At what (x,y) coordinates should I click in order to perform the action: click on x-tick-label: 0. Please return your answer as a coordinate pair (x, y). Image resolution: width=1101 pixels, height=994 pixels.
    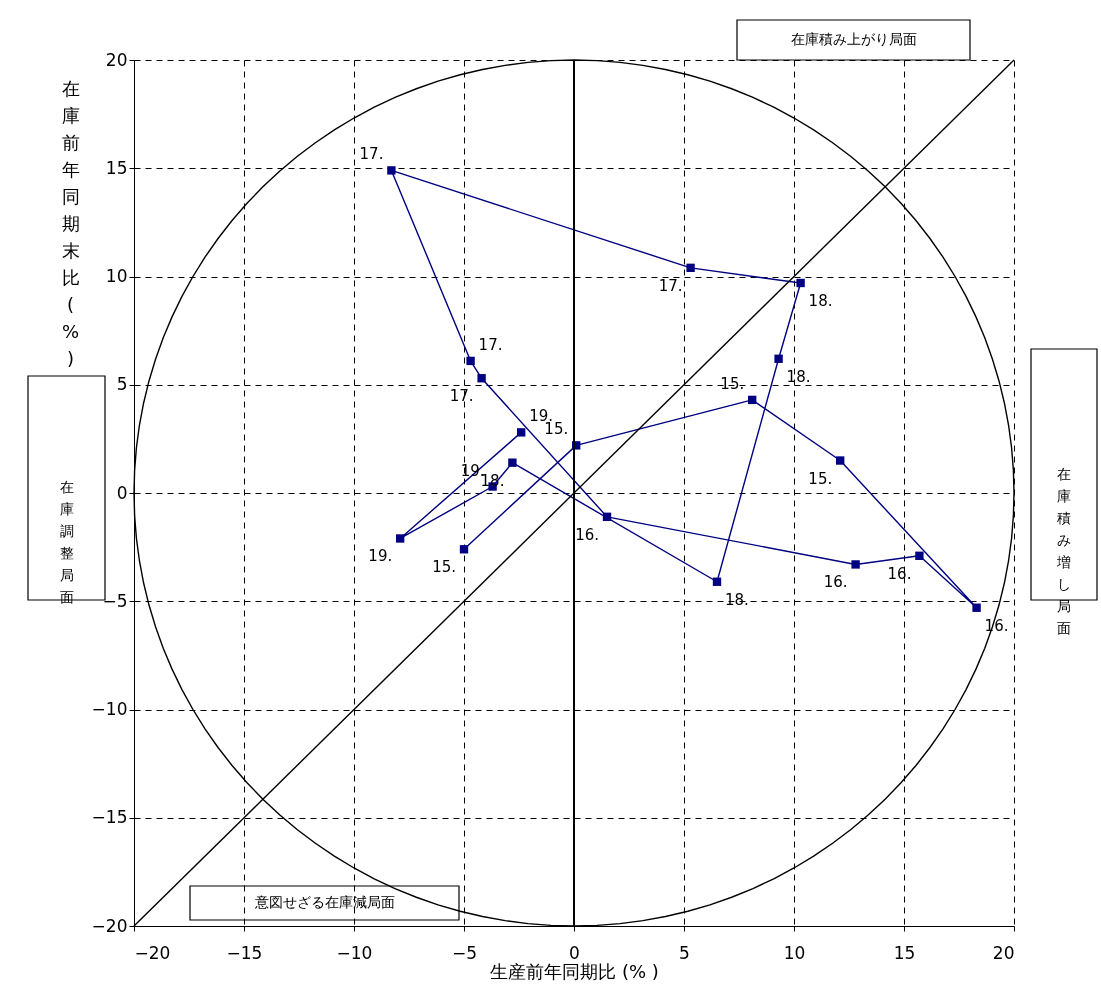
    Looking at the image, I should click on (574, 952).